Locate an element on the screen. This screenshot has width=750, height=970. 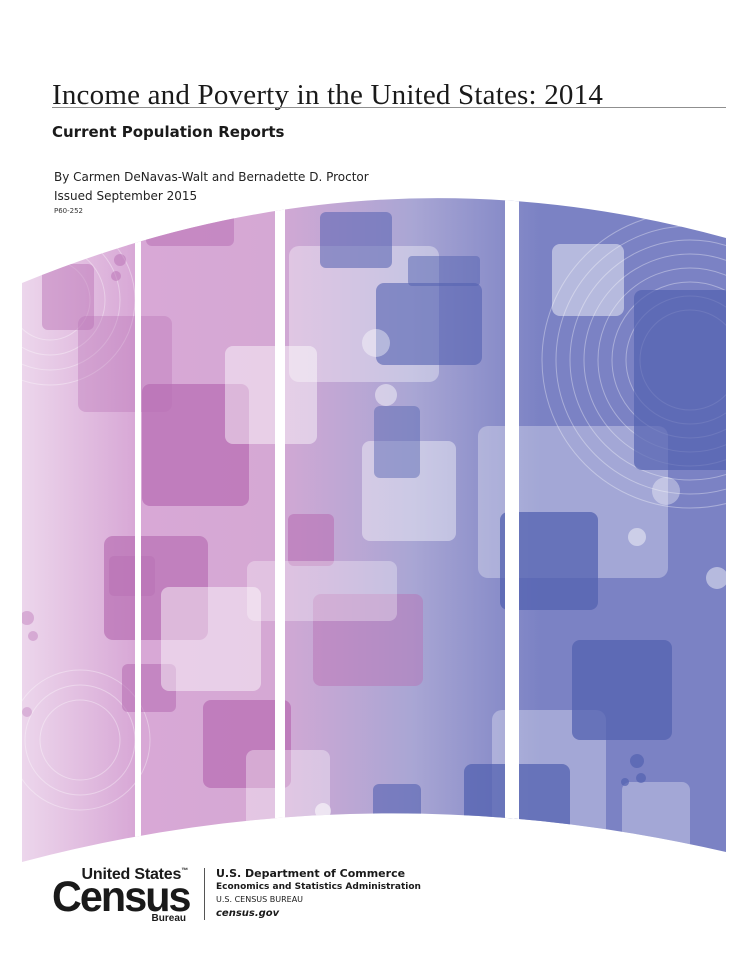
report-series: Current Population Reports is located at coordinates (168, 132).